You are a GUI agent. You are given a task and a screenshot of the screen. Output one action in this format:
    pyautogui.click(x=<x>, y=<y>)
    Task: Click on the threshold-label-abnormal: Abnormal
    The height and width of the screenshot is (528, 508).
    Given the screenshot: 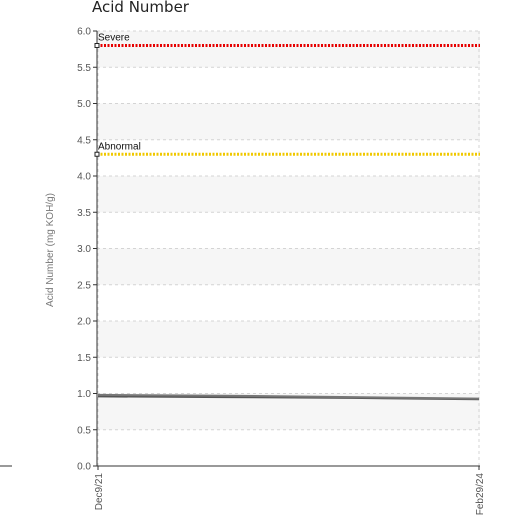 What is the action you would take?
    pyautogui.click(x=119, y=146)
    